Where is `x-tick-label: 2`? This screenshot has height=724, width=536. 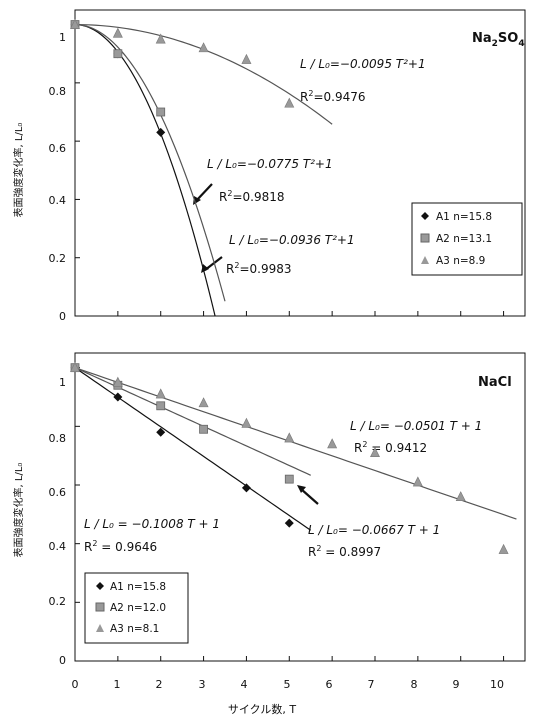 x-tick-label: 2 is located at coordinates (159, 684).